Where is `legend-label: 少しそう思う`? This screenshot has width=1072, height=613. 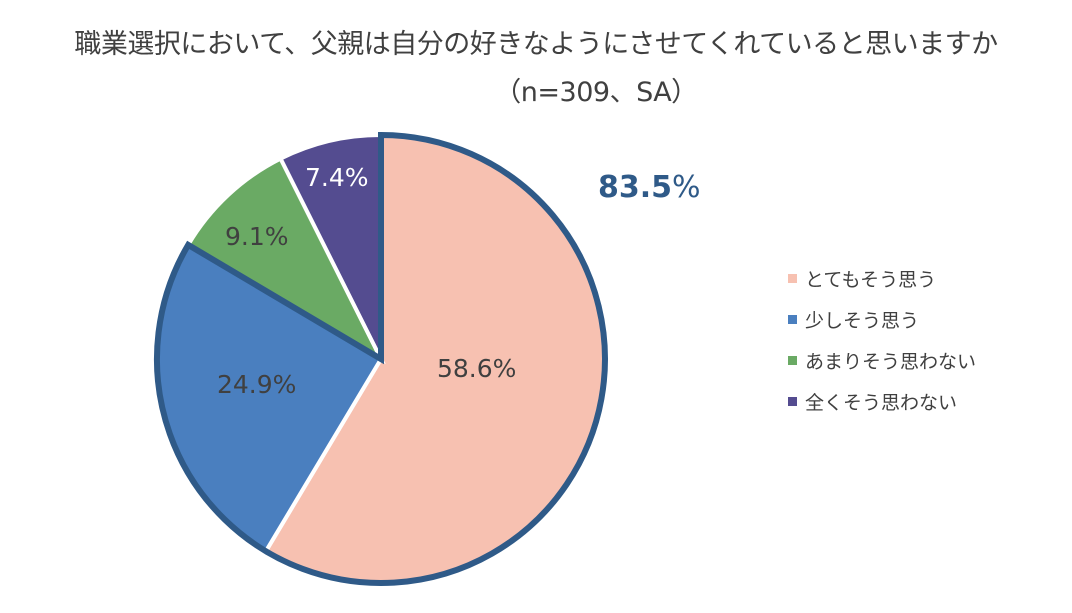
legend-label: 少しそう思う is located at coordinates (862, 321).